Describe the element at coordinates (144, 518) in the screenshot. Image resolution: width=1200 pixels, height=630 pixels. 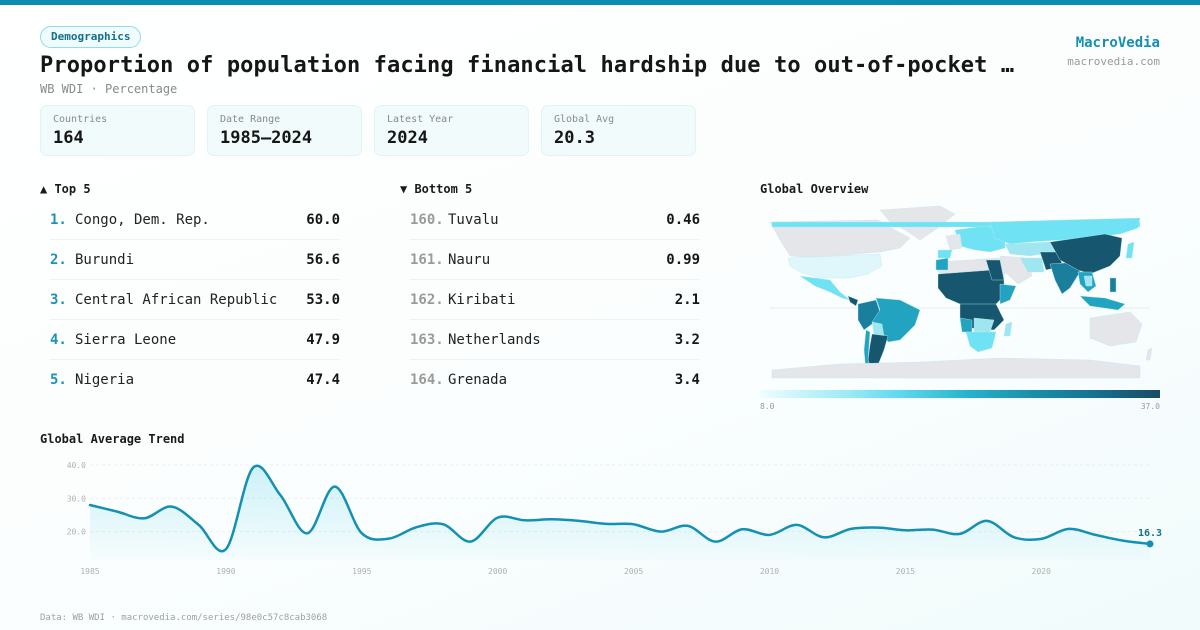
I see `data-point-1987` at that location.